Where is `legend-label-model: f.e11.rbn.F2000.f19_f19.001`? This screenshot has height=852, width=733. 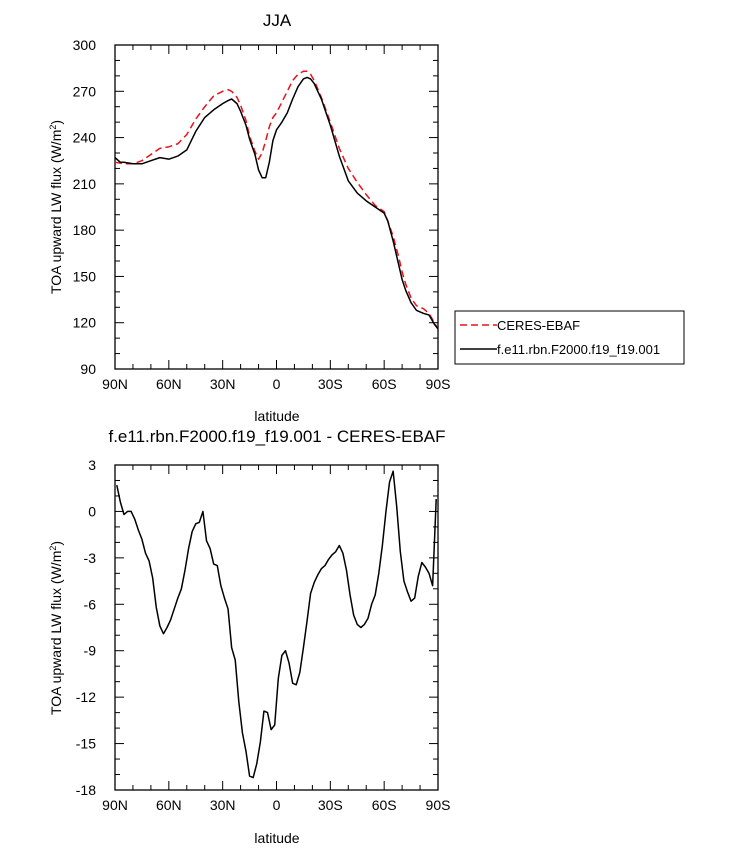
legend-label-model: f.e11.rbn.F2000.f19_f19.001 is located at coordinates (578, 349).